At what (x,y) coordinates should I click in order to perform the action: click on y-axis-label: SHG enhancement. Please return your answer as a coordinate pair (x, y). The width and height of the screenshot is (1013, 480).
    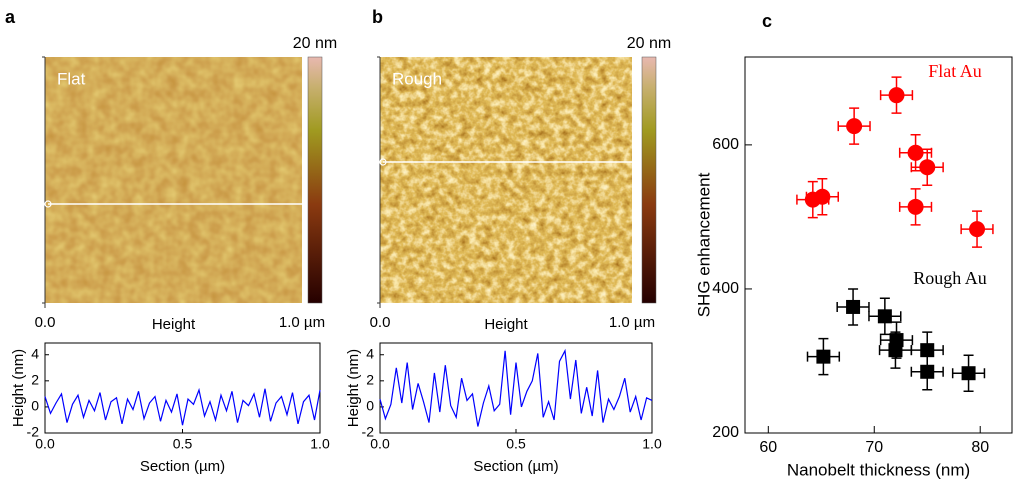
    Looking at the image, I should click on (703, 244).